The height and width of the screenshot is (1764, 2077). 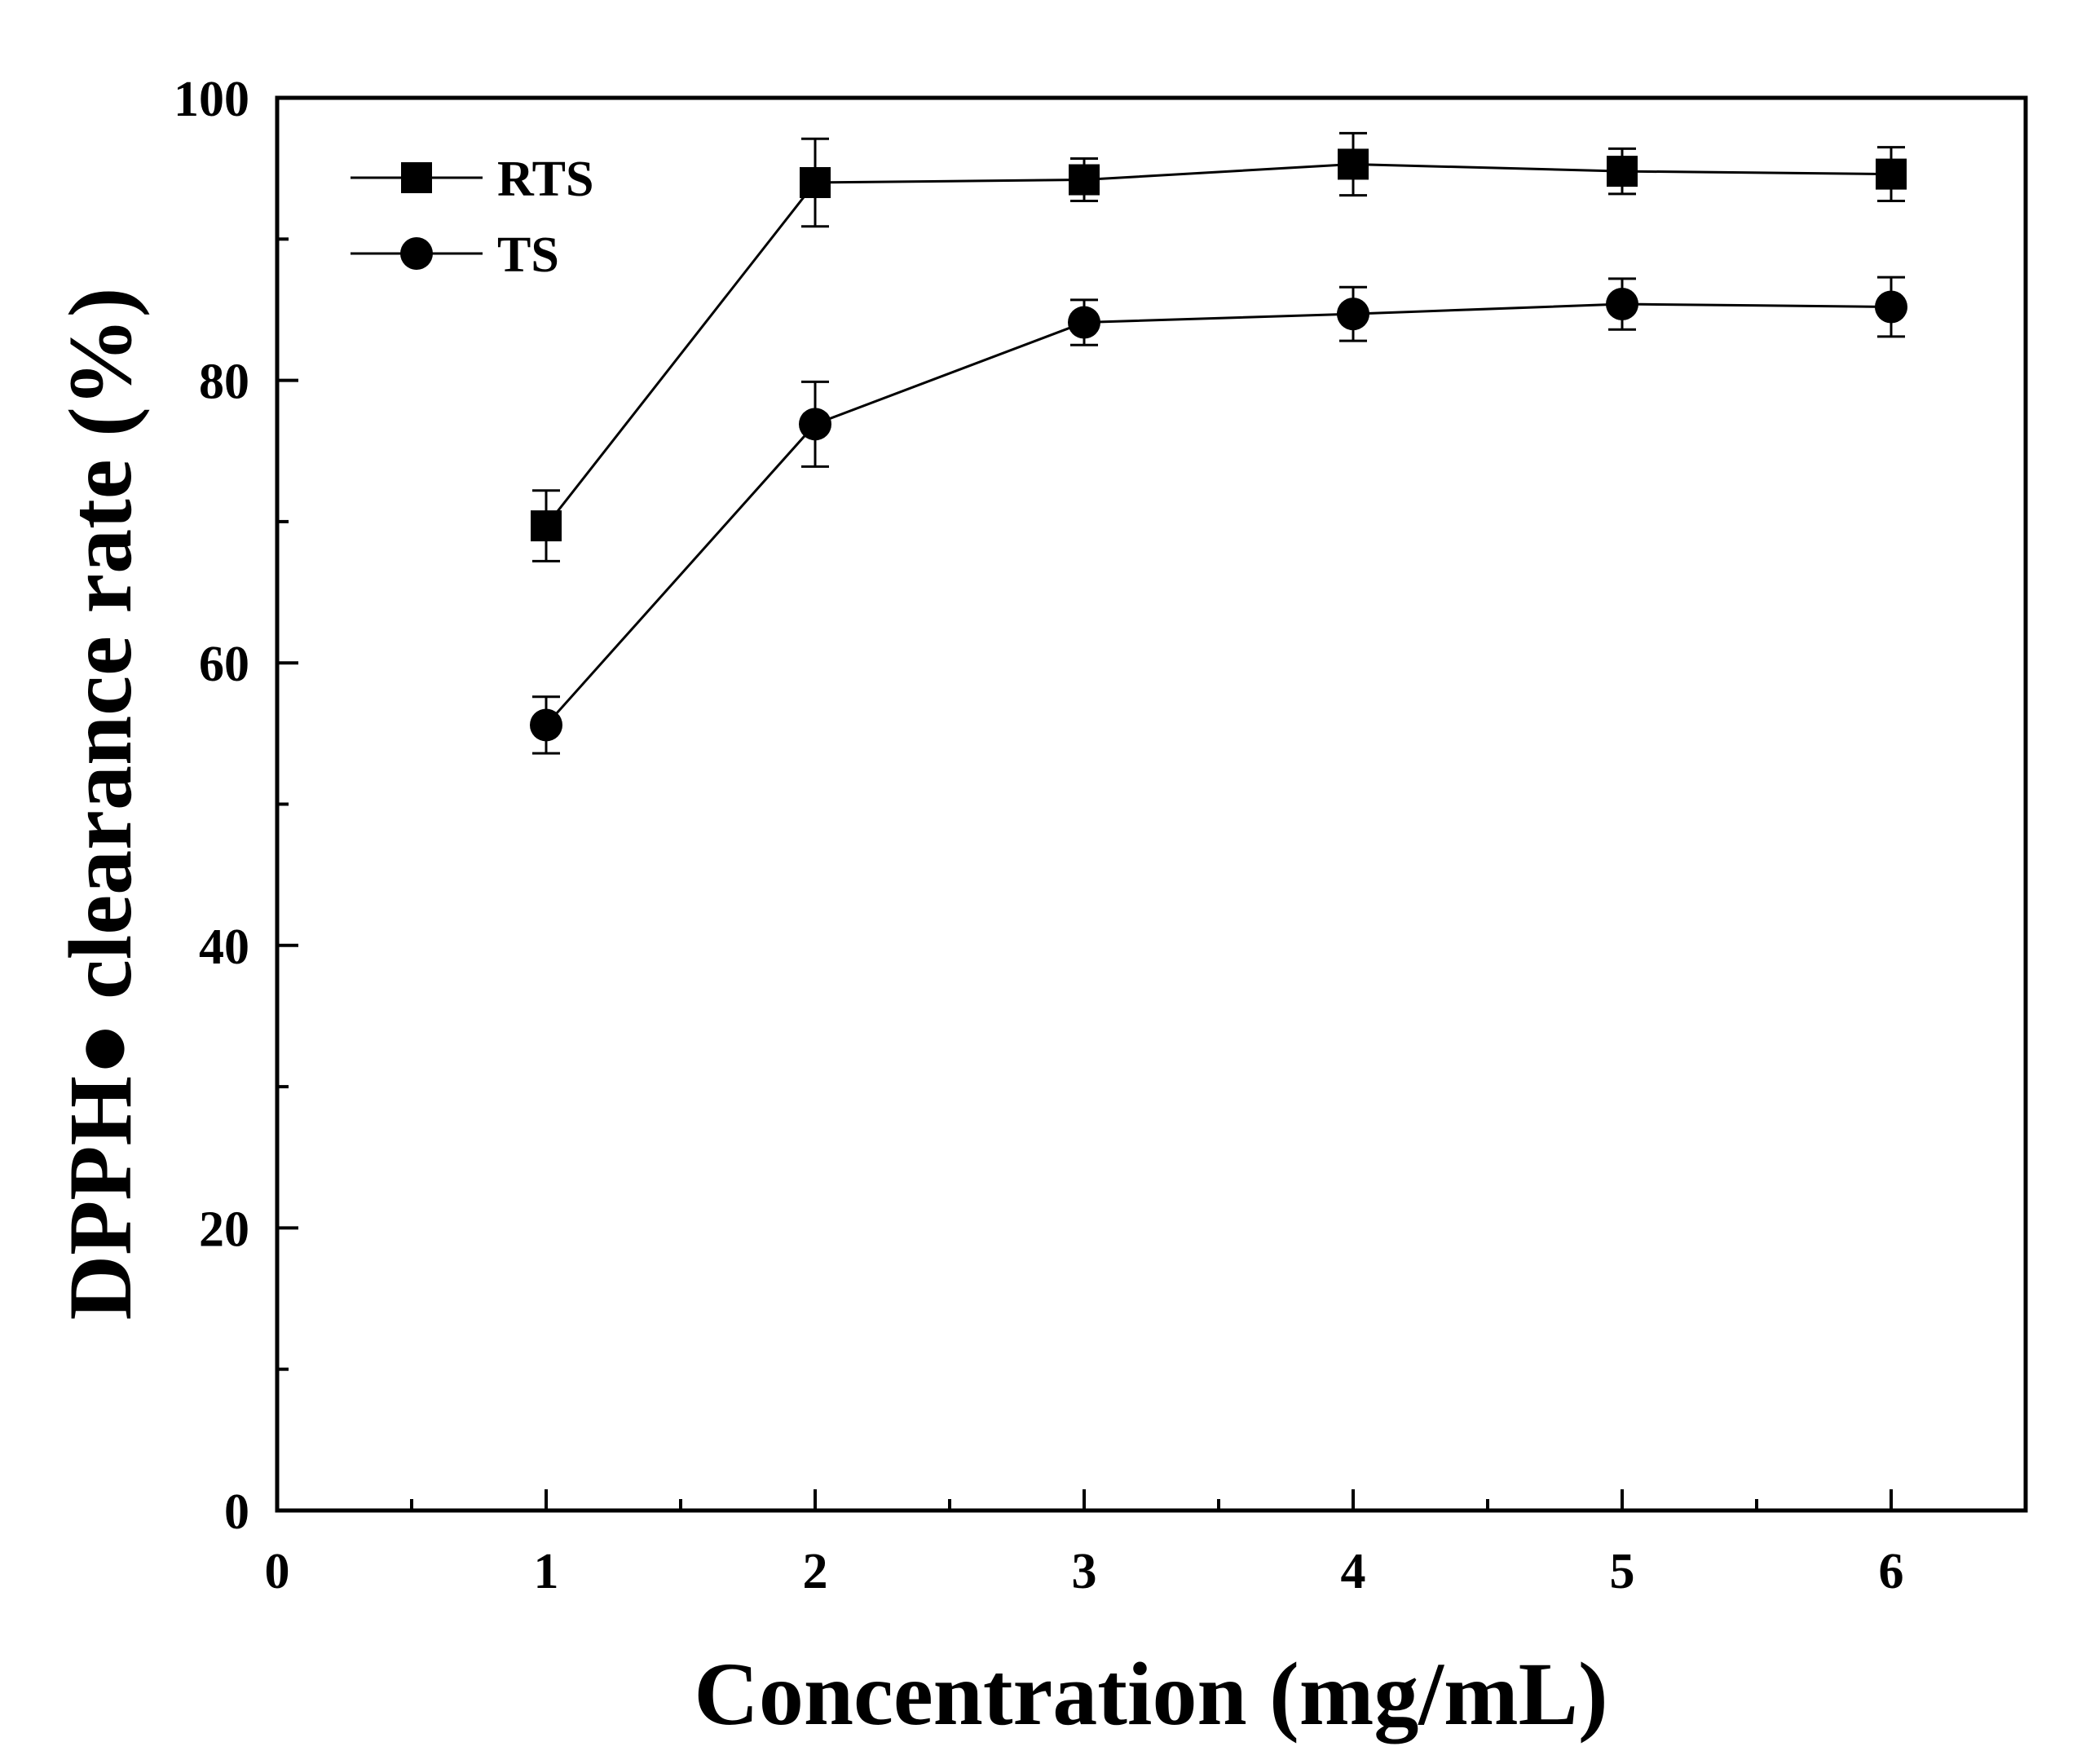 What do you see at coordinates (224, 382) in the screenshot?
I see `y-tick-label: 80` at bounding box center [224, 382].